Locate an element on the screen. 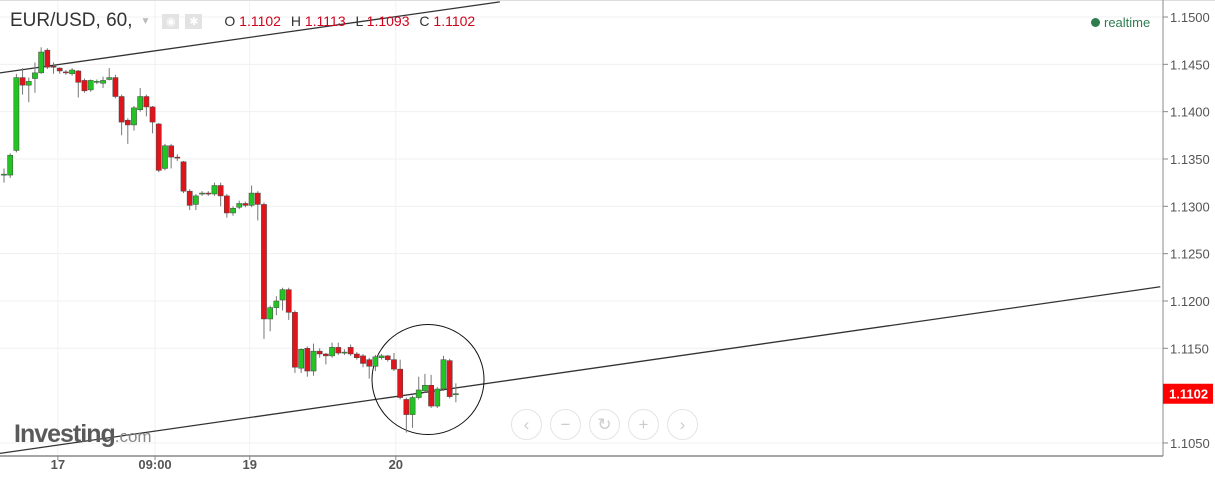 The width and height of the screenshot is (1215, 480). zoom-in-button: + is located at coordinates (643, 424).